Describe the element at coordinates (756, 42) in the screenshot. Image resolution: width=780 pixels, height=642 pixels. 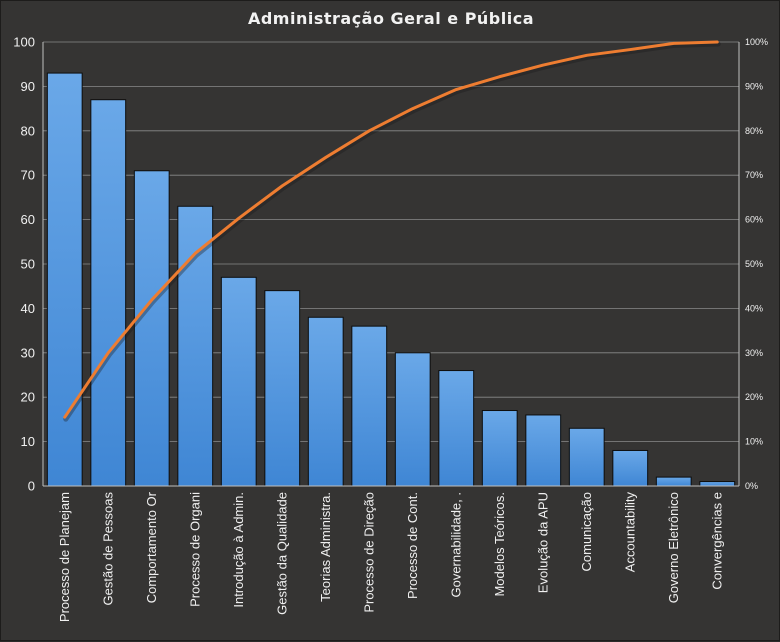
I see `y-tick-label-right: 100%` at that location.